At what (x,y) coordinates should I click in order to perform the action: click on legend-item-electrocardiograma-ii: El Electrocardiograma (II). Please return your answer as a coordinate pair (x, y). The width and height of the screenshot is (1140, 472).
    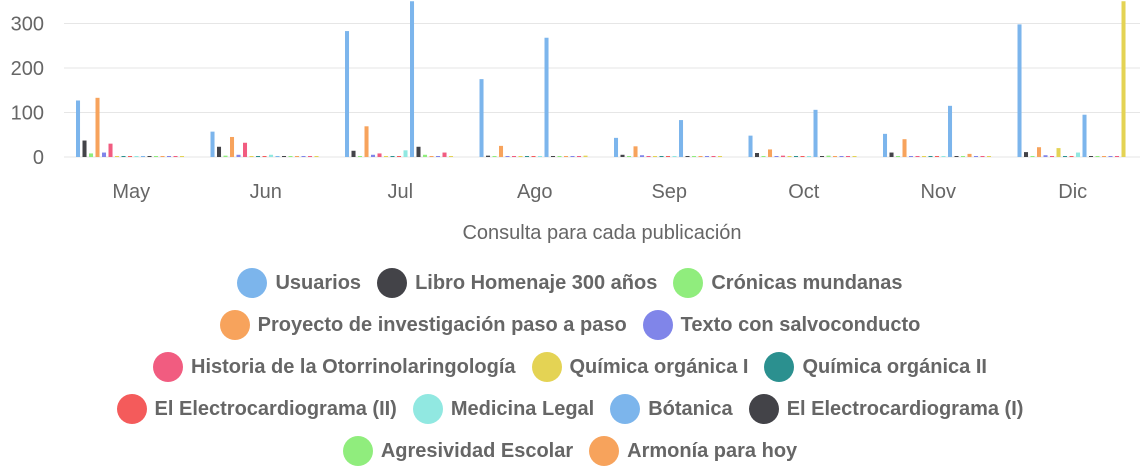
    Looking at the image, I should click on (256, 409).